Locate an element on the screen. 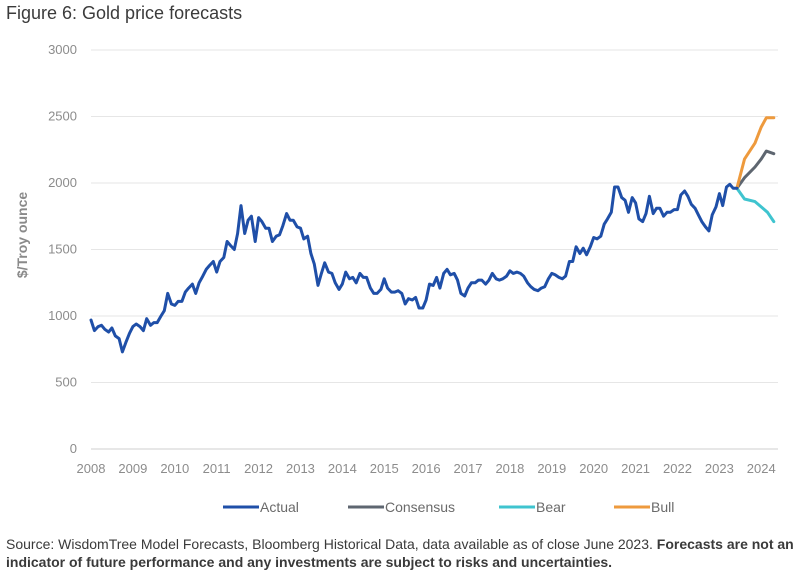 This screenshot has width=804, height=586. x-tick-label: 2018 is located at coordinates (509, 468).